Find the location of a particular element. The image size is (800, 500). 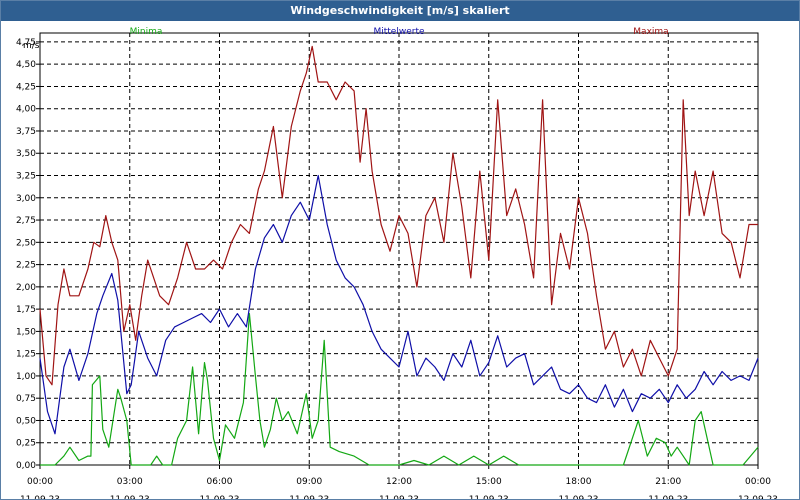

y-tick-label: 2,00 is located at coordinates (26, 288).